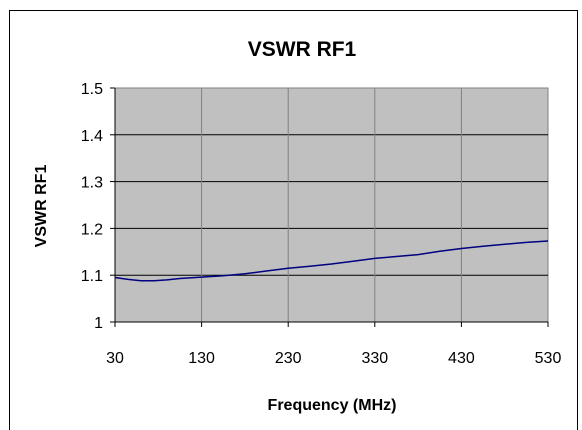 This screenshot has height=430, width=582. Describe the element at coordinates (288, 358) in the screenshot. I see `x-tick-label: 230` at that location.